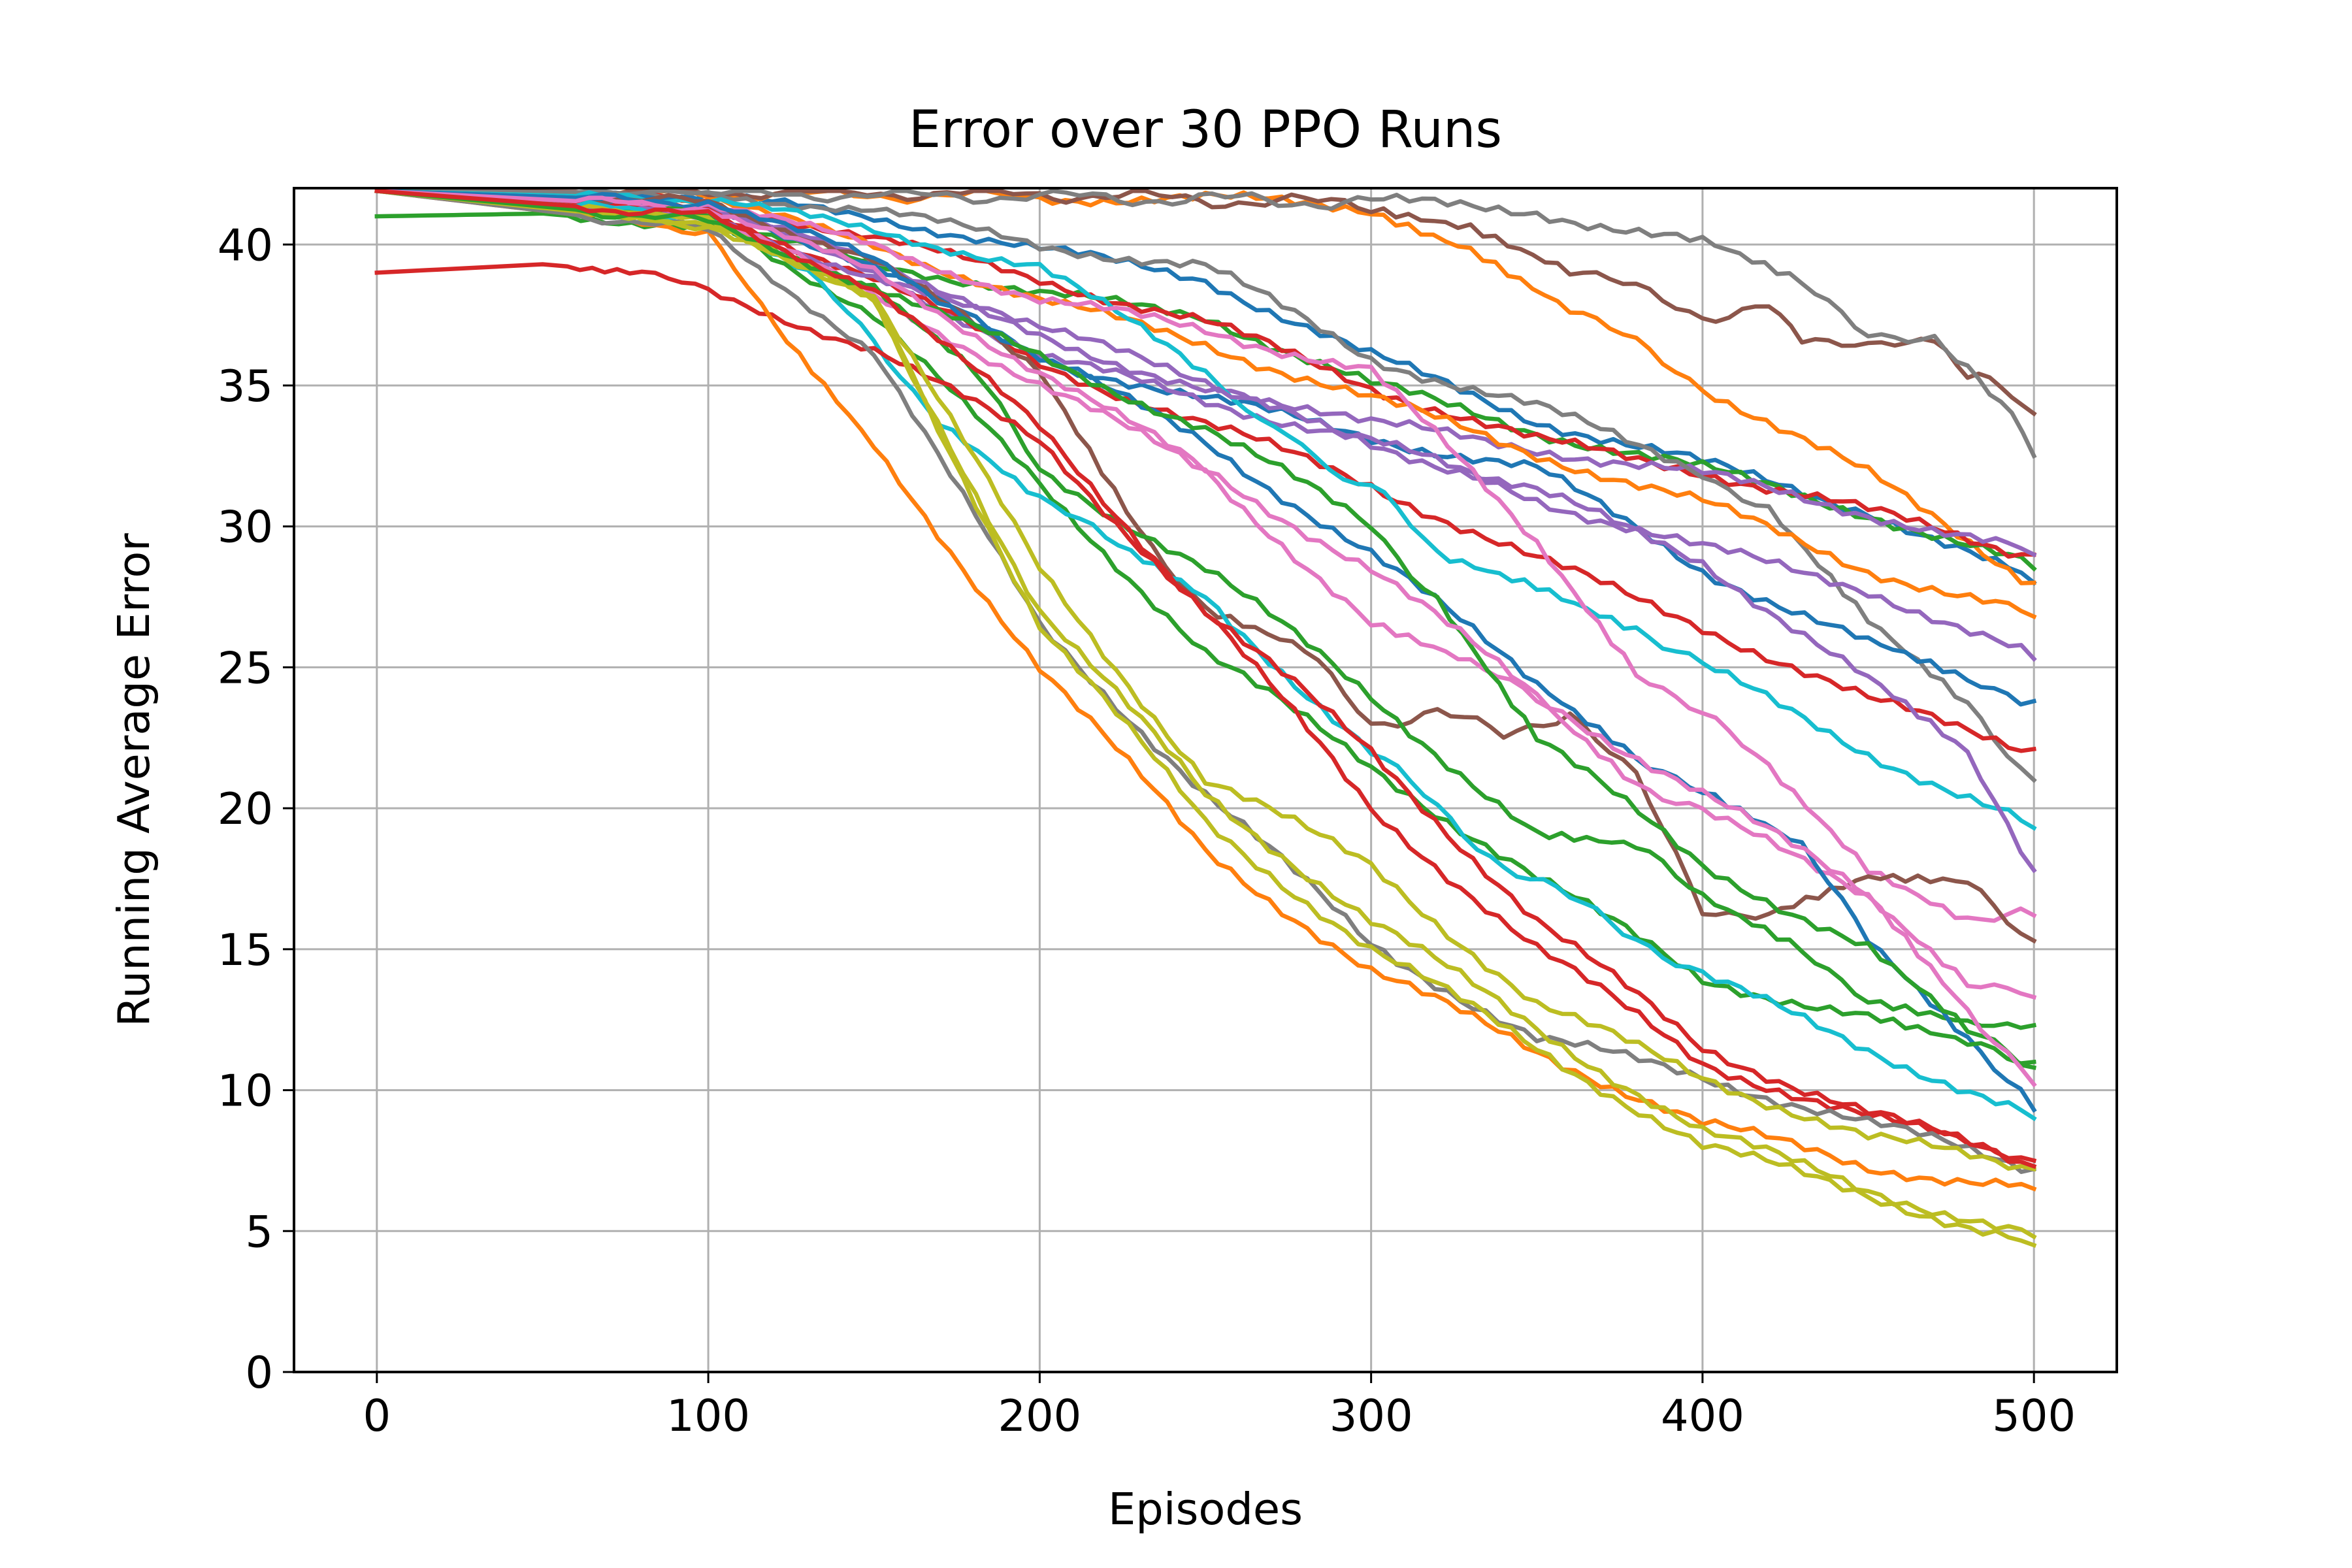  I want to click on y-axis-label: Running Average Error, so click(133, 780).